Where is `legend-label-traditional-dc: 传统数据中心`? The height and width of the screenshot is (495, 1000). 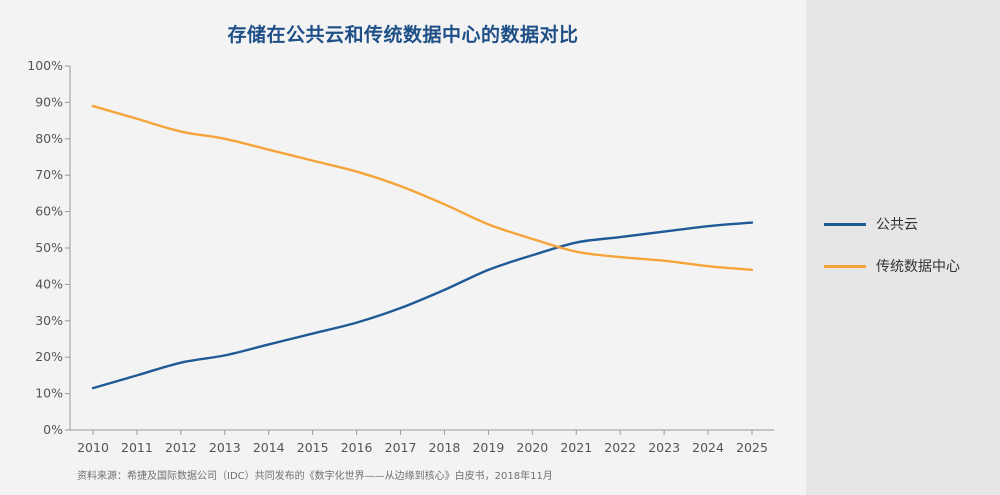
legend-label-traditional-dc: 传统数据中心 is located at coordinates (918, 267).